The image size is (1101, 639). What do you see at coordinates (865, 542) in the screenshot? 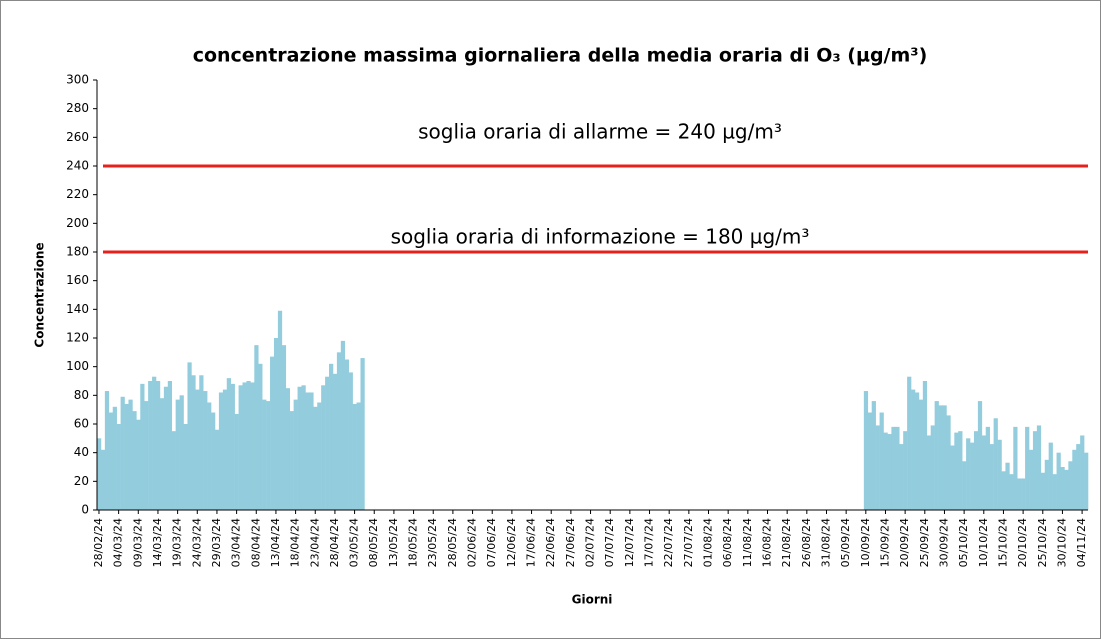
I see `x-tick-label: 10/09/24` at bounding box center [865, 542].